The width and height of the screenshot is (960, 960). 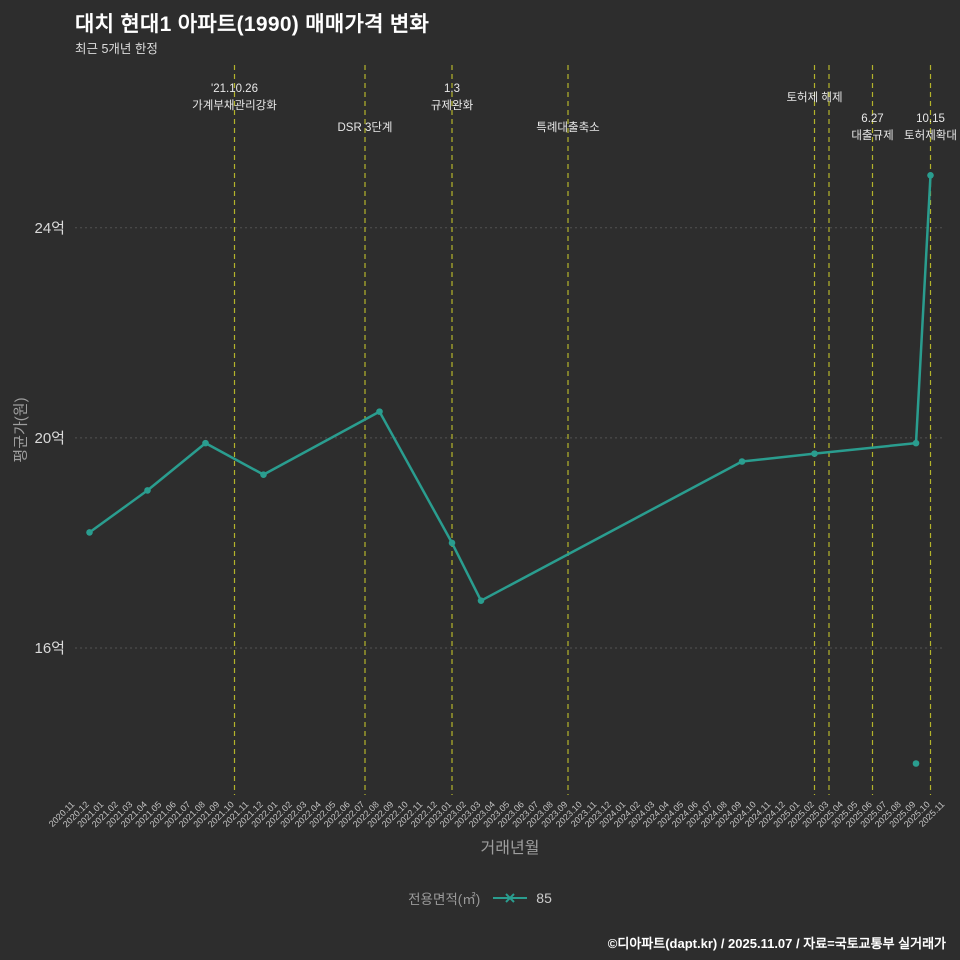 I want to click on event-label: 토허제 해제, so click(x=814, y=97).